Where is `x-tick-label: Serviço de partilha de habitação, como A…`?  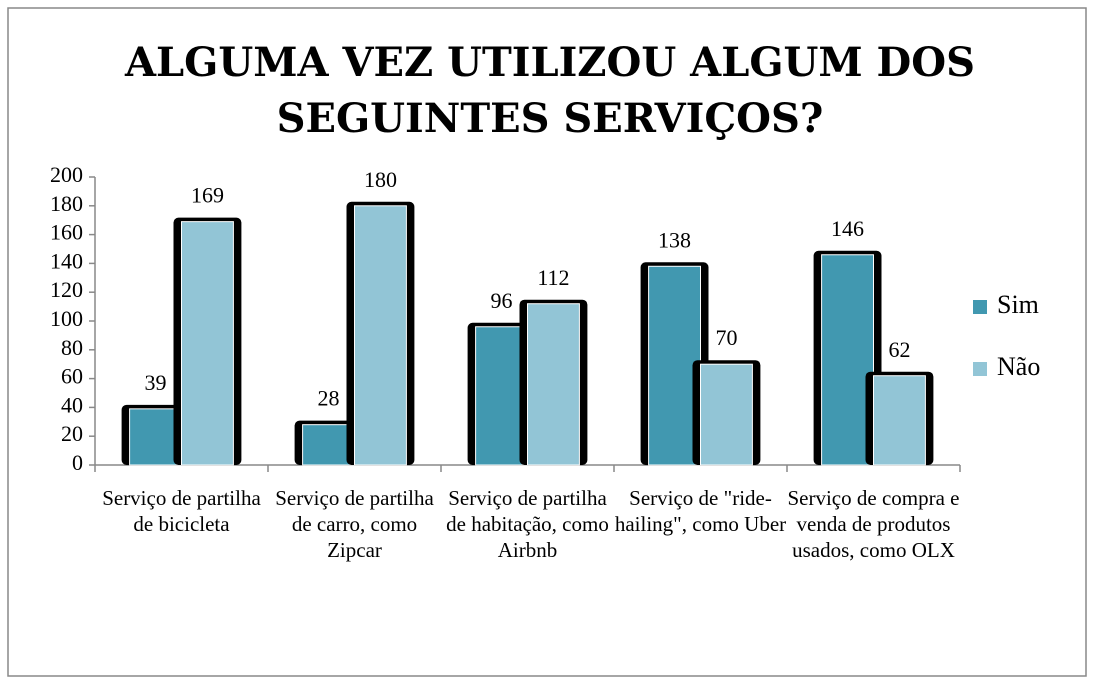 x-tick-label: Serviço de partilha de habitação, como A… is located at coordinates (527, 524).